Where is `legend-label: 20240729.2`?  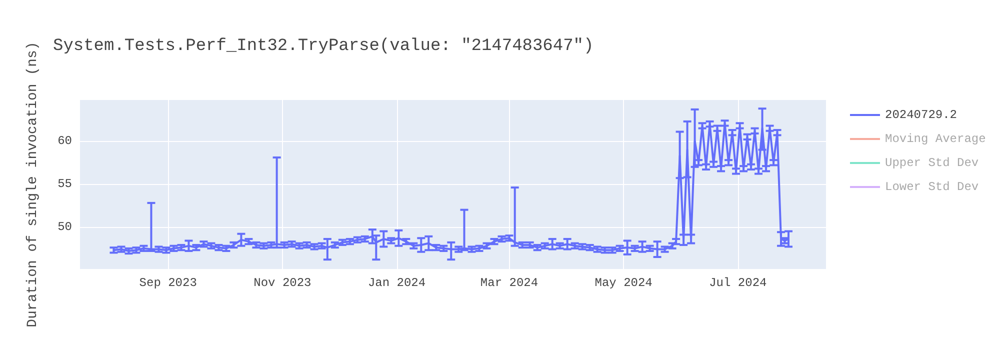 legend-label: 20240729.2 is located at coordinates (921, 115).